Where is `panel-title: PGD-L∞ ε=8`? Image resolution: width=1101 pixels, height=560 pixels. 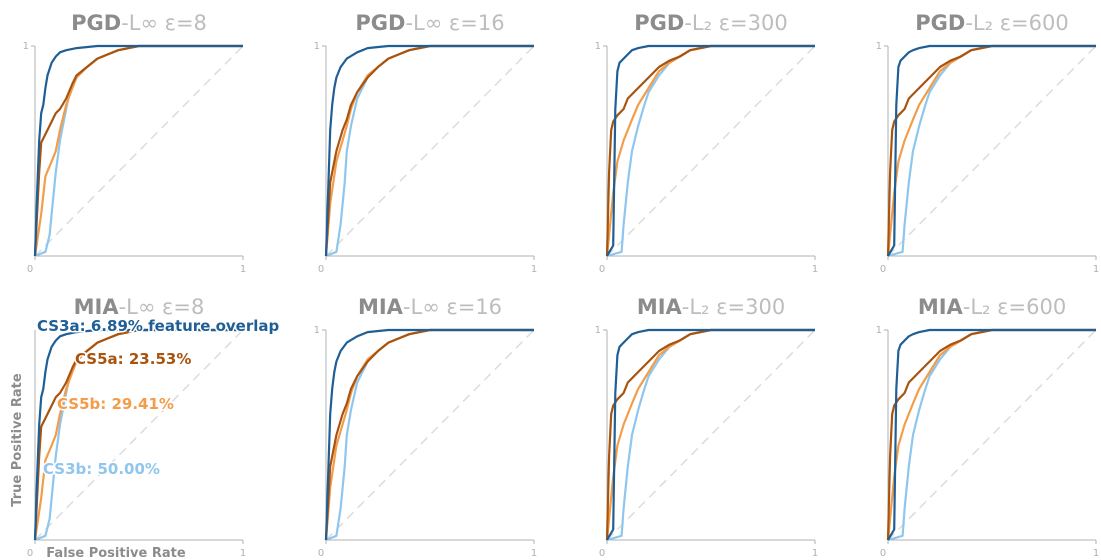
panel-title: PGD-L∞ ε=8 is located at coordinates (139, 23).